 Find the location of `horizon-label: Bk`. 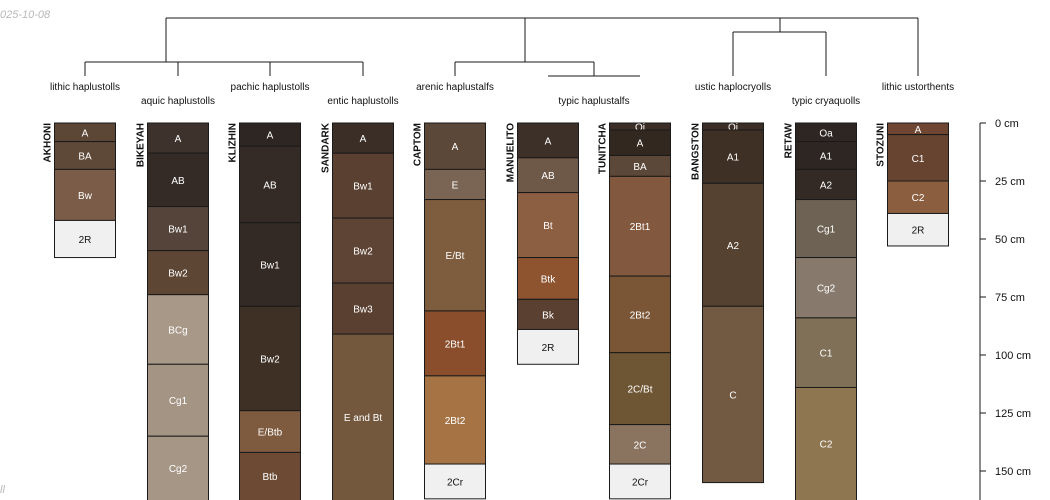

horizon-label: Bk is located at coordinates (548, 315).